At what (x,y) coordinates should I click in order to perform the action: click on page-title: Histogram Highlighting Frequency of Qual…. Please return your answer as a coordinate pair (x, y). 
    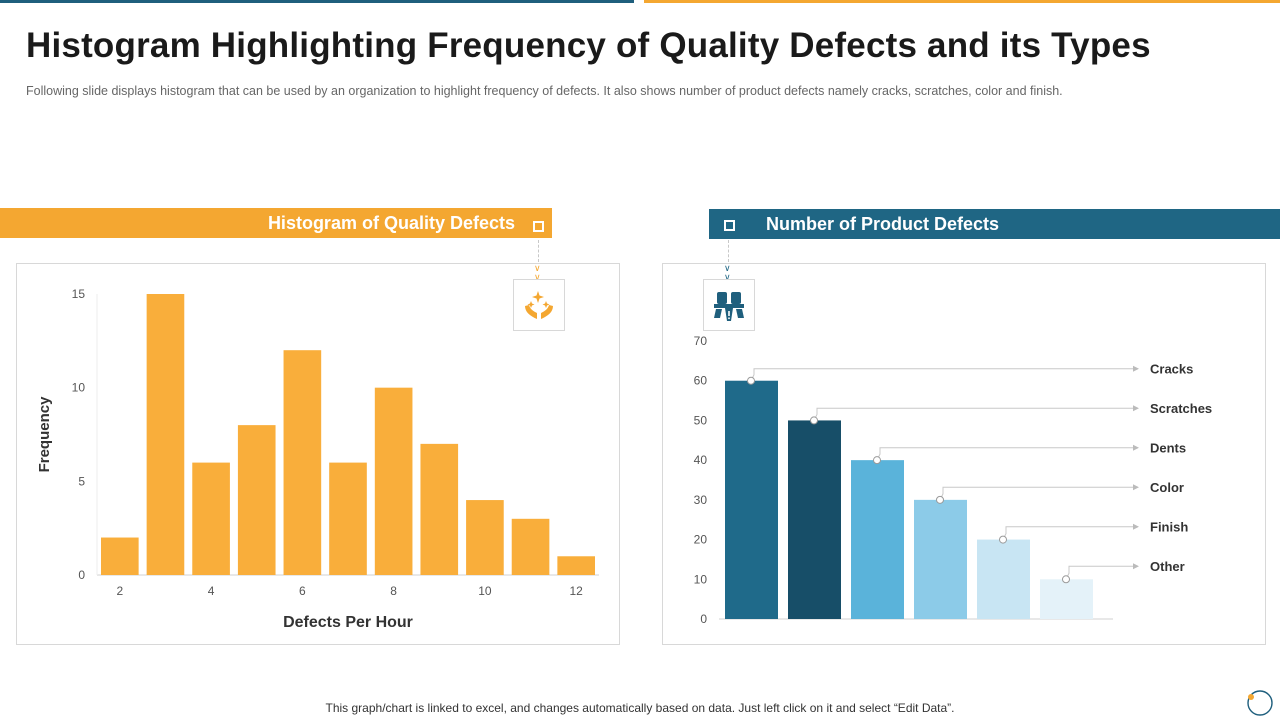
    Looking at the image, I should click on (588, 45).